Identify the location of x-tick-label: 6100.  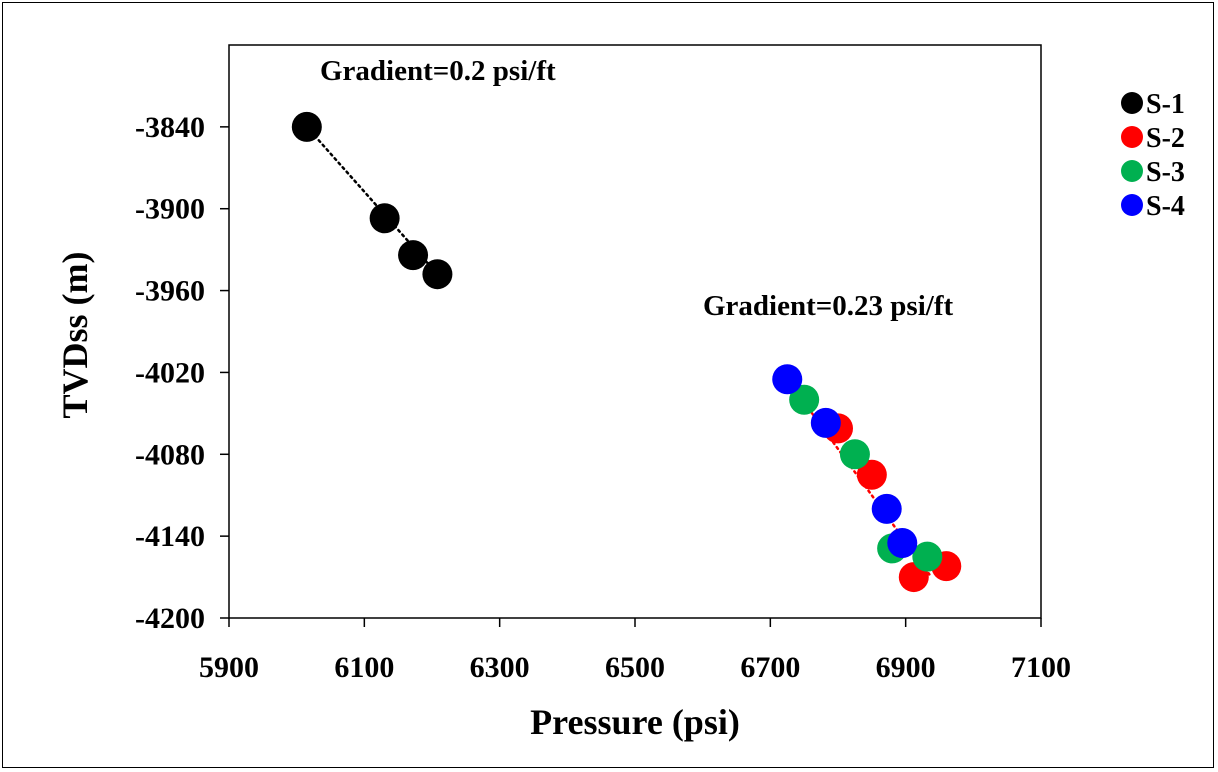
(364, 667).